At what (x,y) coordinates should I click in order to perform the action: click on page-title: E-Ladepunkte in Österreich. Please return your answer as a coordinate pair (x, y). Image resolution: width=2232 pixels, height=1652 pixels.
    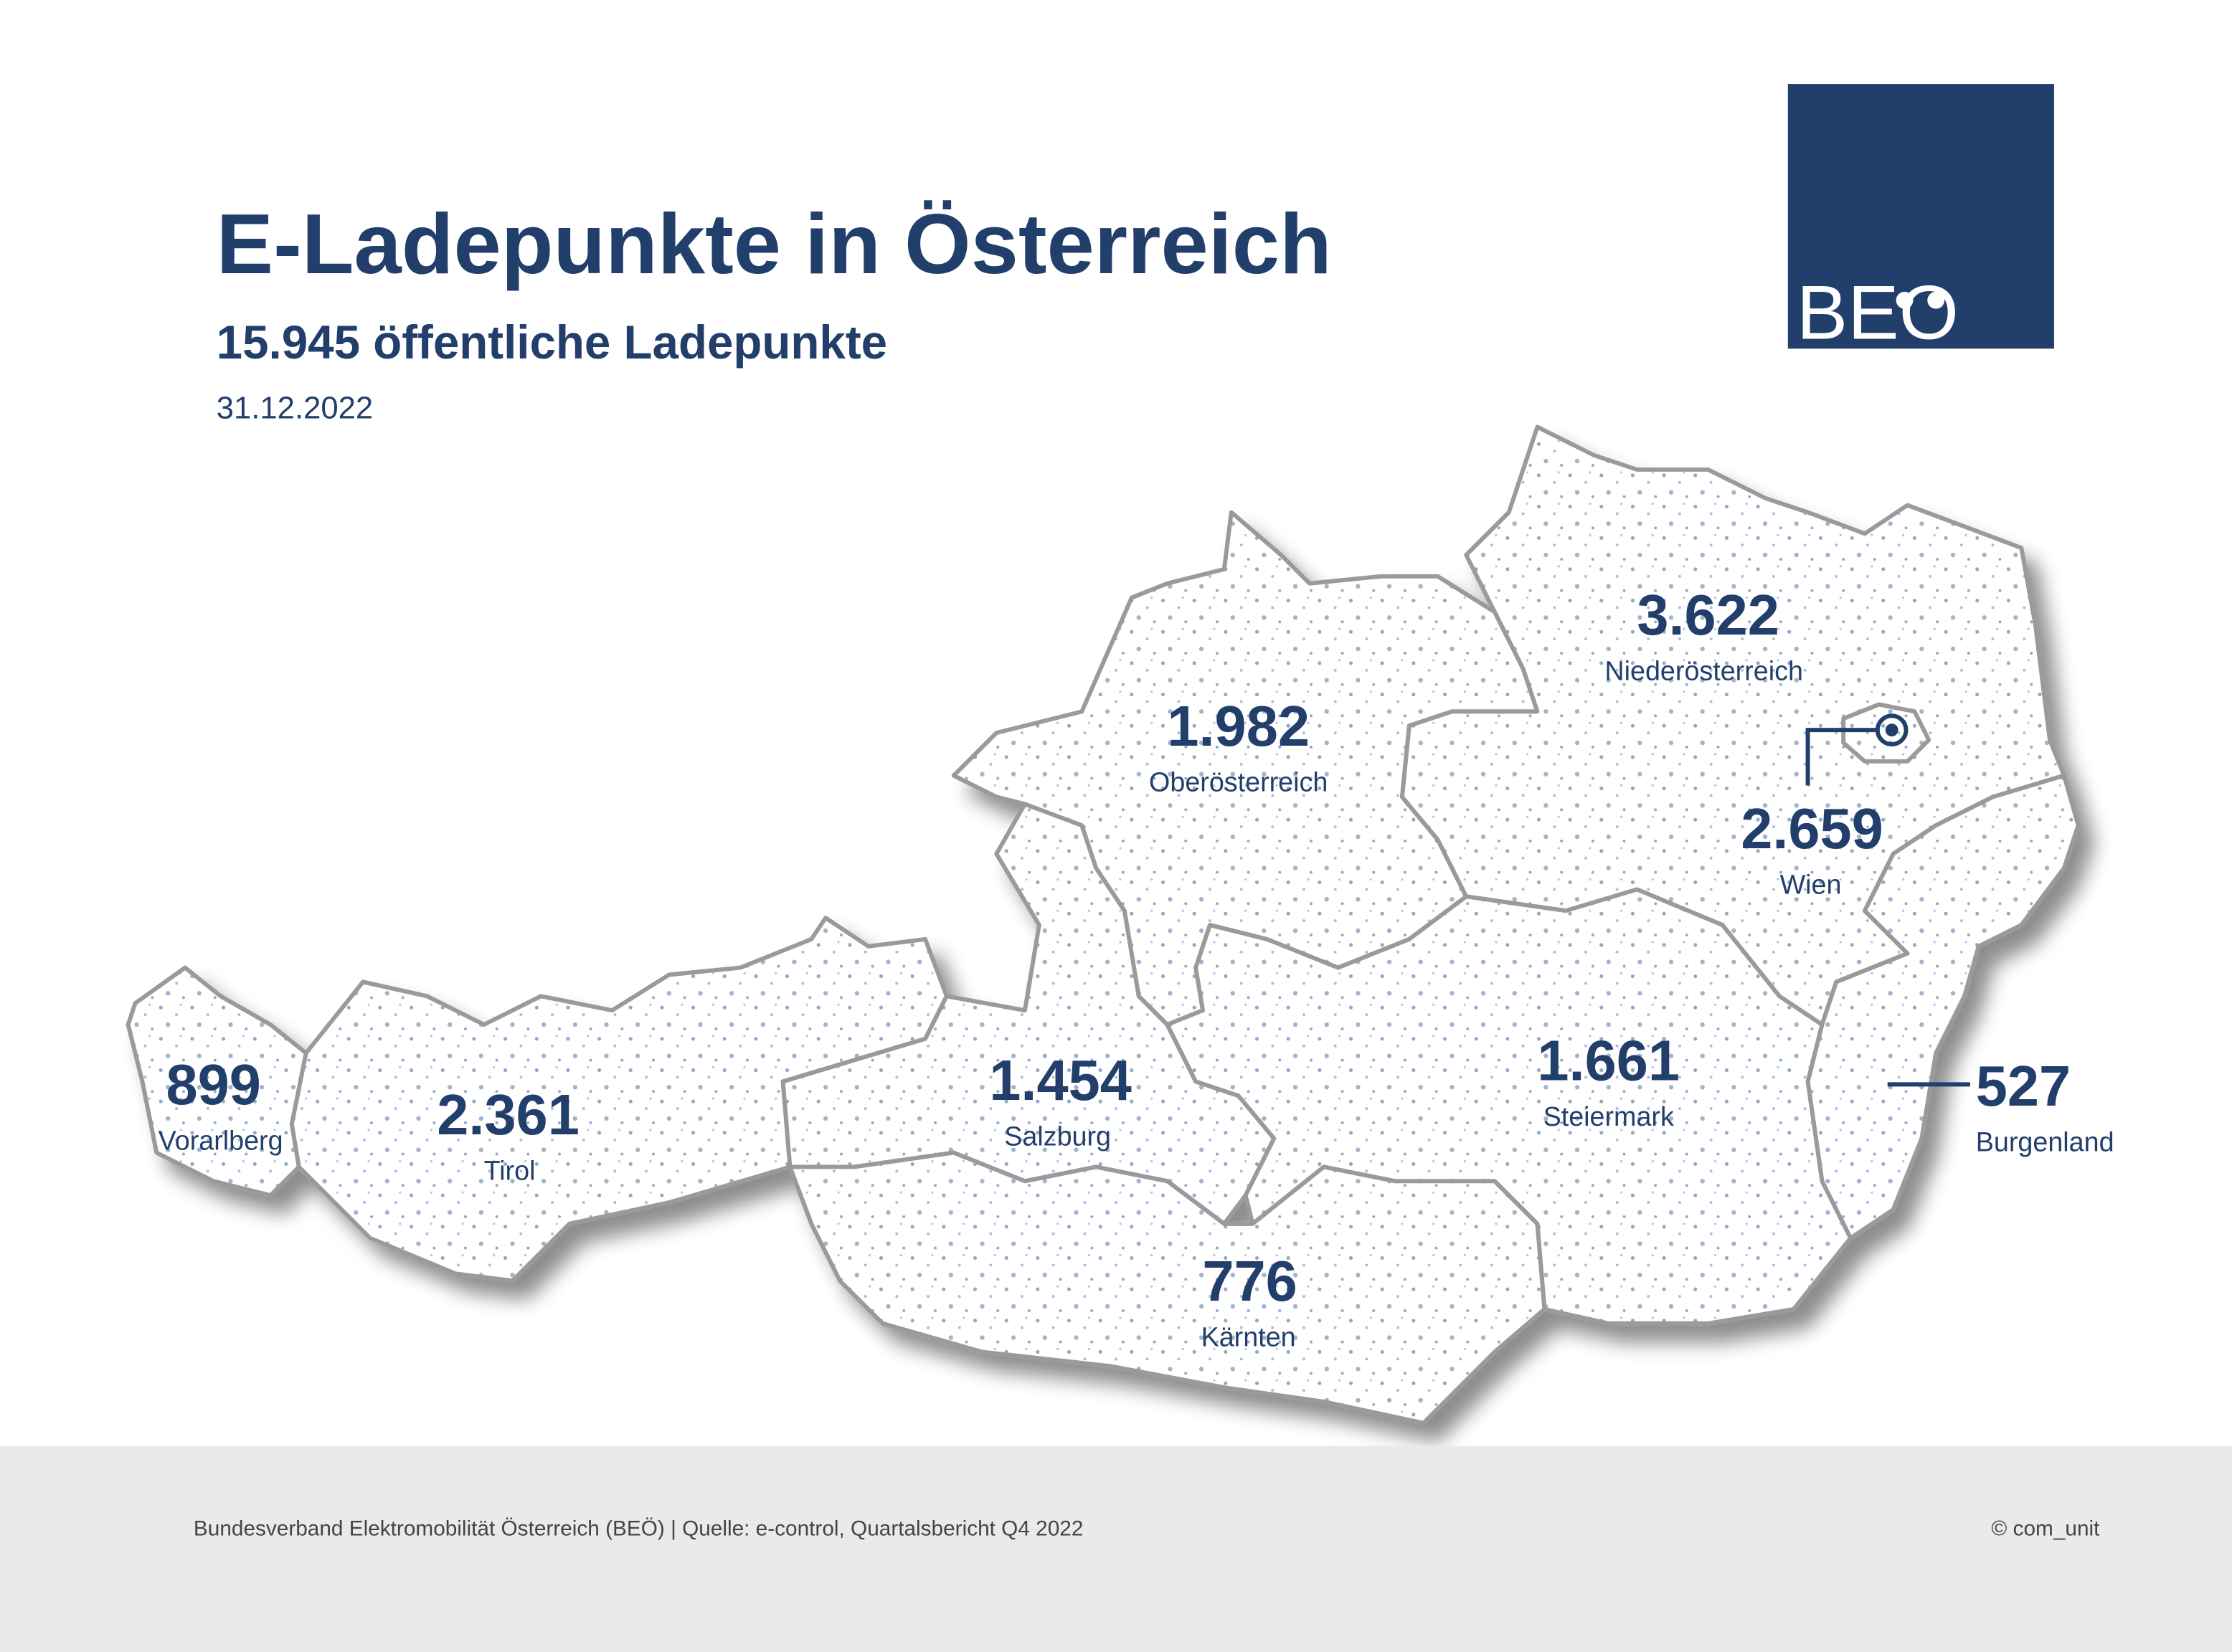
    Looking at the image, I should click on (774, 244).